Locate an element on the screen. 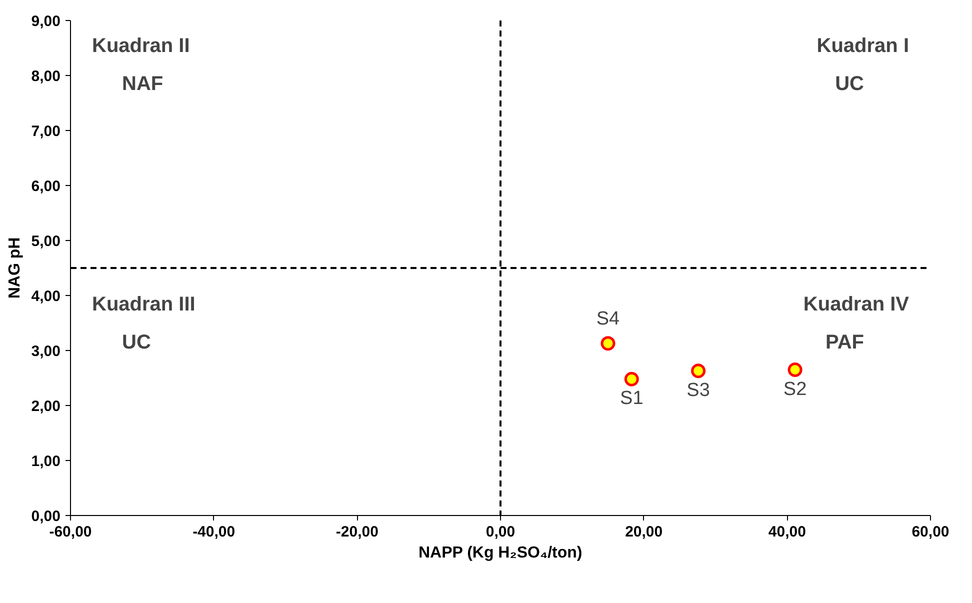 The height and width of the screenshot is (603, 972). x-tick-label: -40,00 is located at coordinates (214, 532).